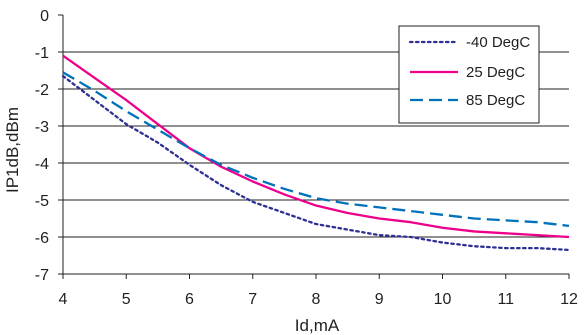 The image size is (585, 335). Describe the element at coordinates (498, 42) in the screenshot. I see `legend-label-0: -40 DegC` at that location.